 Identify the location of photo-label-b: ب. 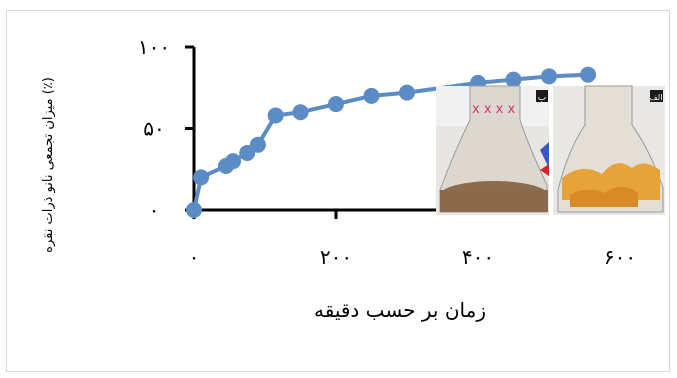
(542, 98).